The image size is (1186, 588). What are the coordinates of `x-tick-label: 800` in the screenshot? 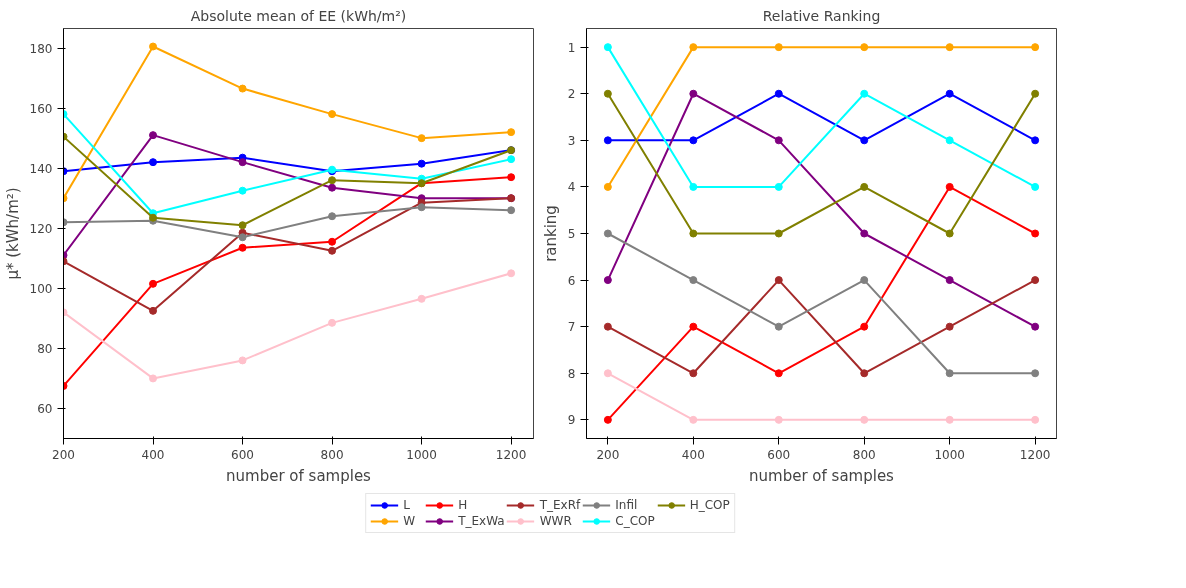 It's located at (332, 454).